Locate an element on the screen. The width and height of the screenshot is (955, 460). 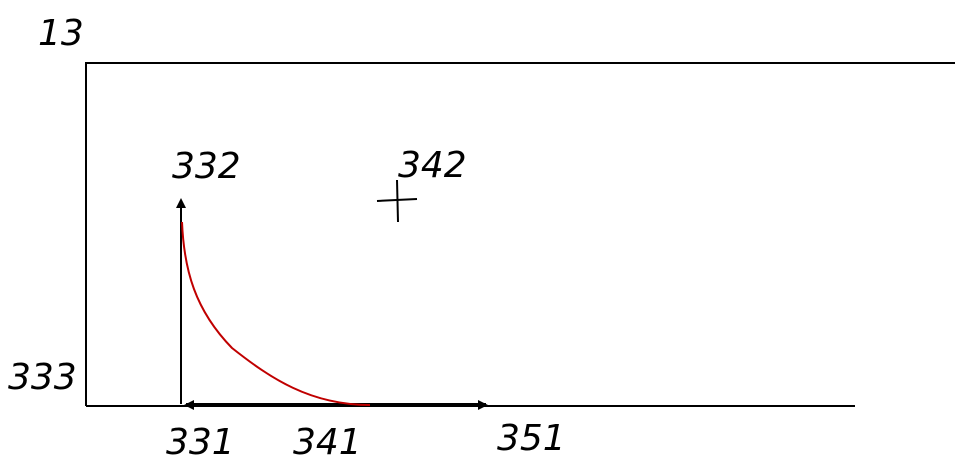
cross-mark is located at coordinates (397, 201).